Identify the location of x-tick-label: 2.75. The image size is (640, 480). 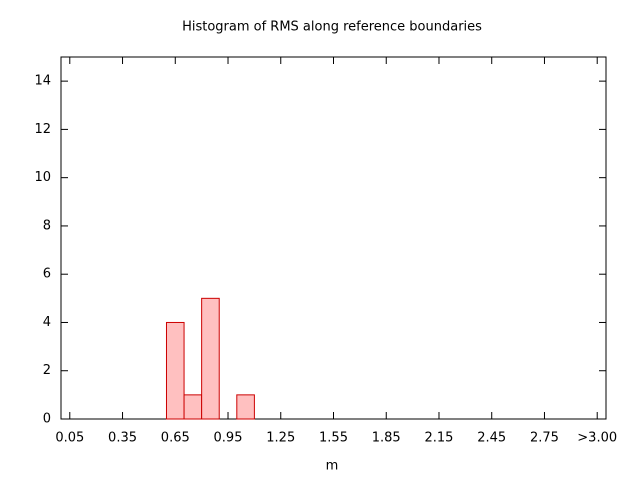
(544, 438).